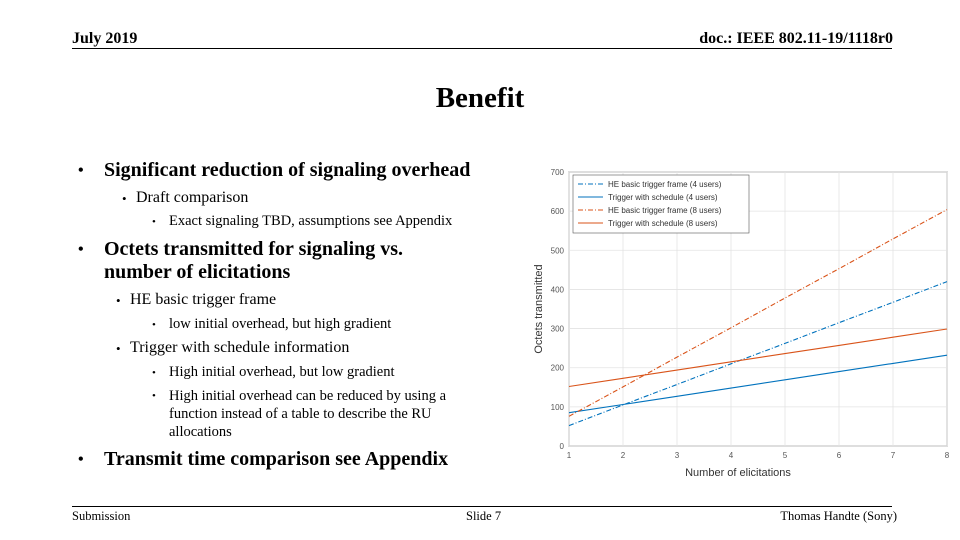  What do you see at coordinates (785, 455) in the screenshot?
I see `x-tick-label: 5` at bounding box center [785, 455].